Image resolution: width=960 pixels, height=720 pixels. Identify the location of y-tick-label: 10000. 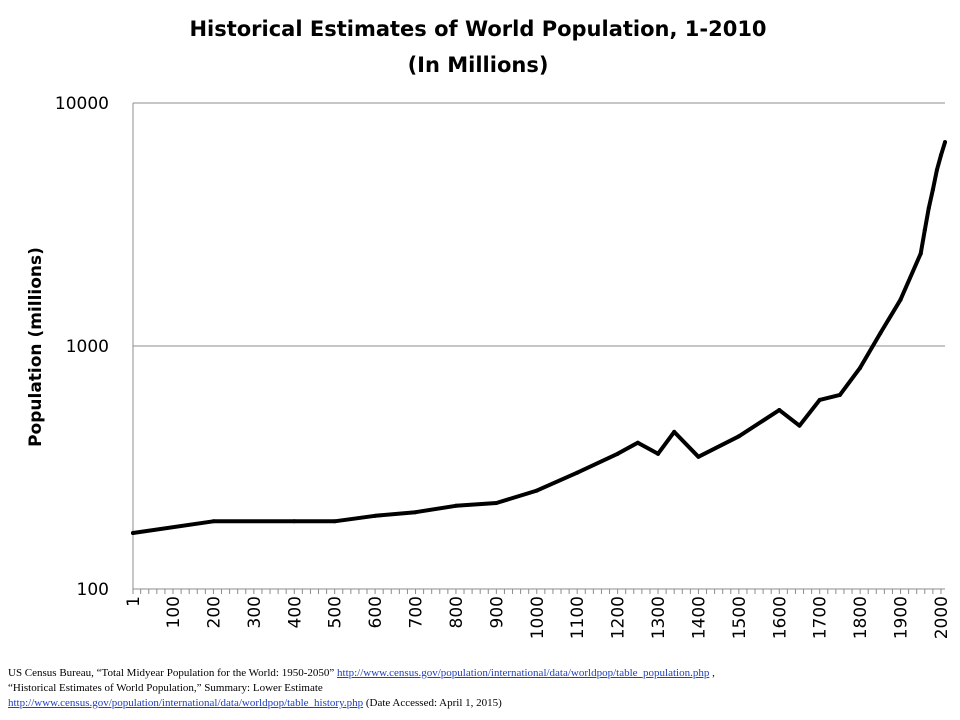
(82, 104).